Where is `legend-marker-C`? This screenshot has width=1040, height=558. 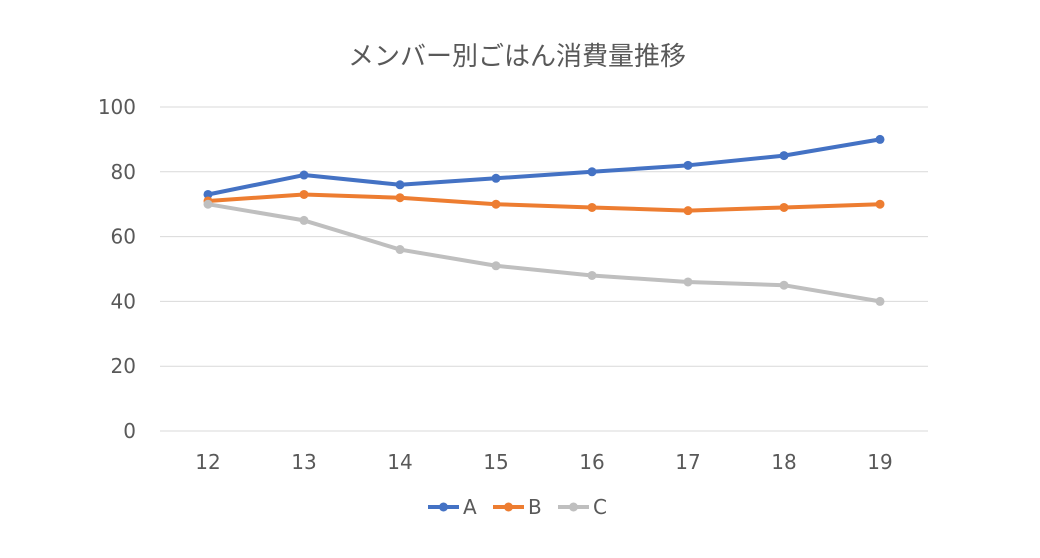
legend-marker-C is located at coordinates (573, 507).